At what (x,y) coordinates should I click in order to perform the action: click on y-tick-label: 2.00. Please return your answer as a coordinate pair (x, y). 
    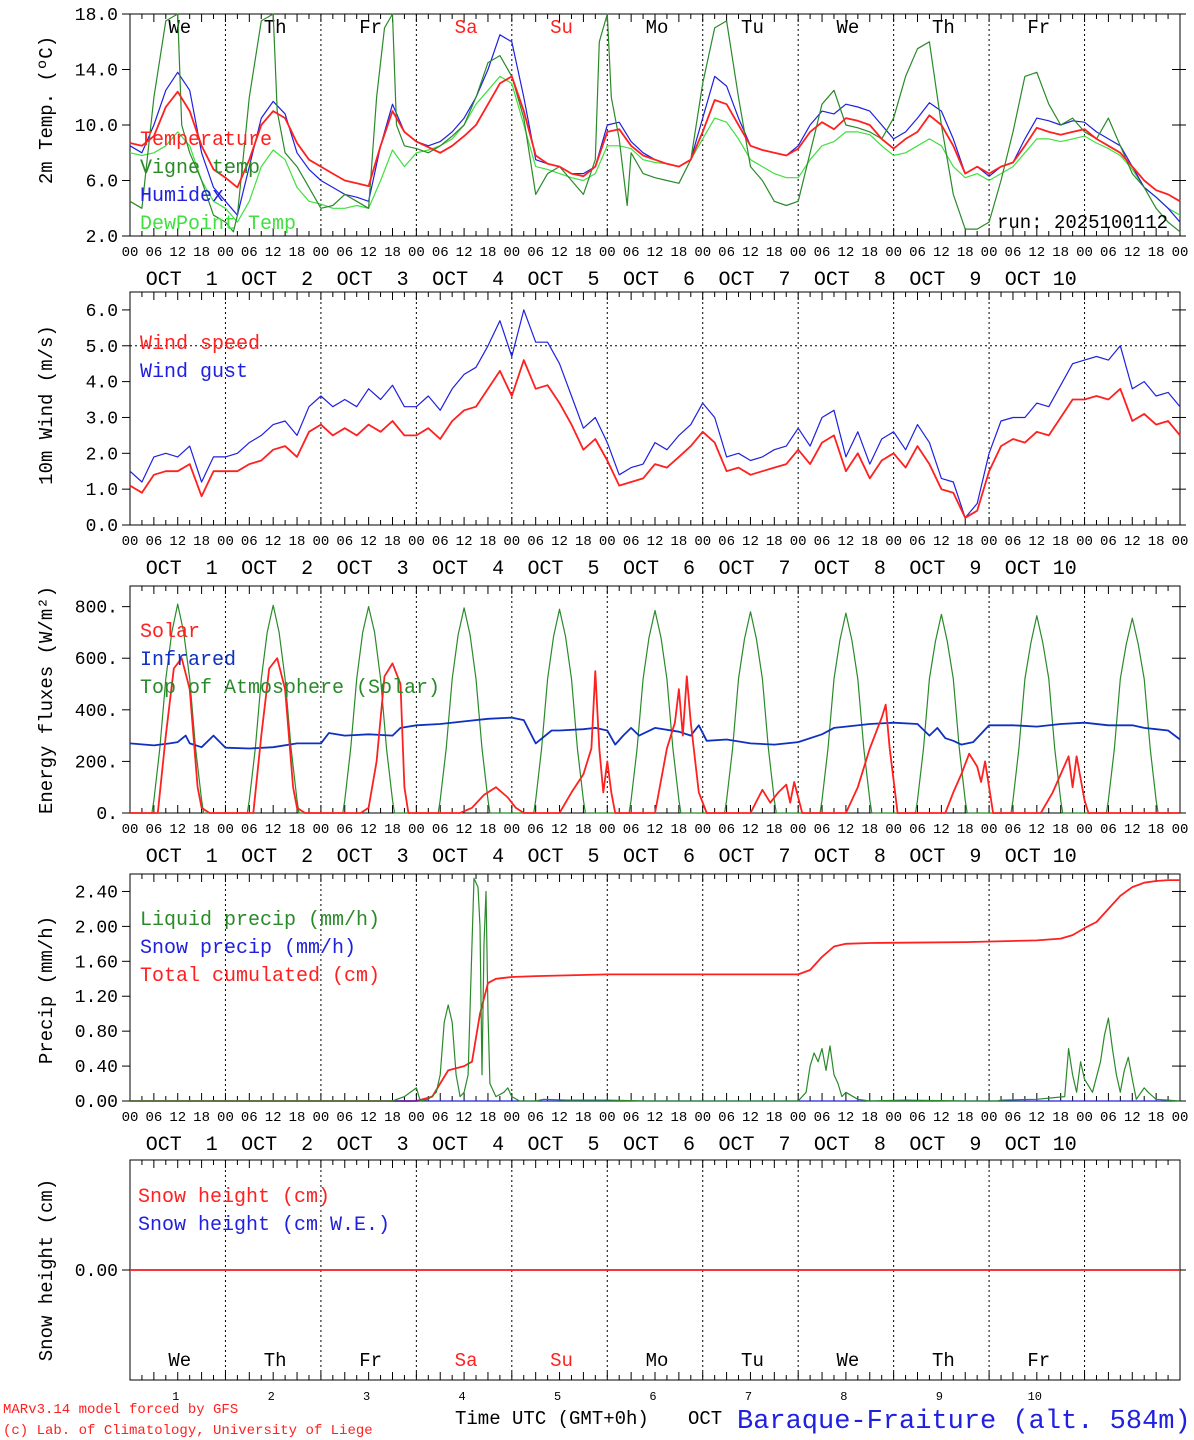
    Looking at the image, I should click on (96, 928).